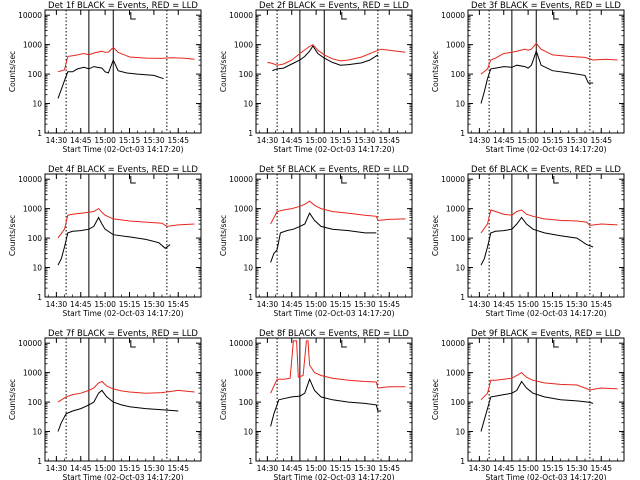 This screenshot has height=480, width=640. Describe the element at coordinates (546, 170) in the screenshot. I see `panel-title: Det 6f BLACK = Events, RED = LLD` at that location.